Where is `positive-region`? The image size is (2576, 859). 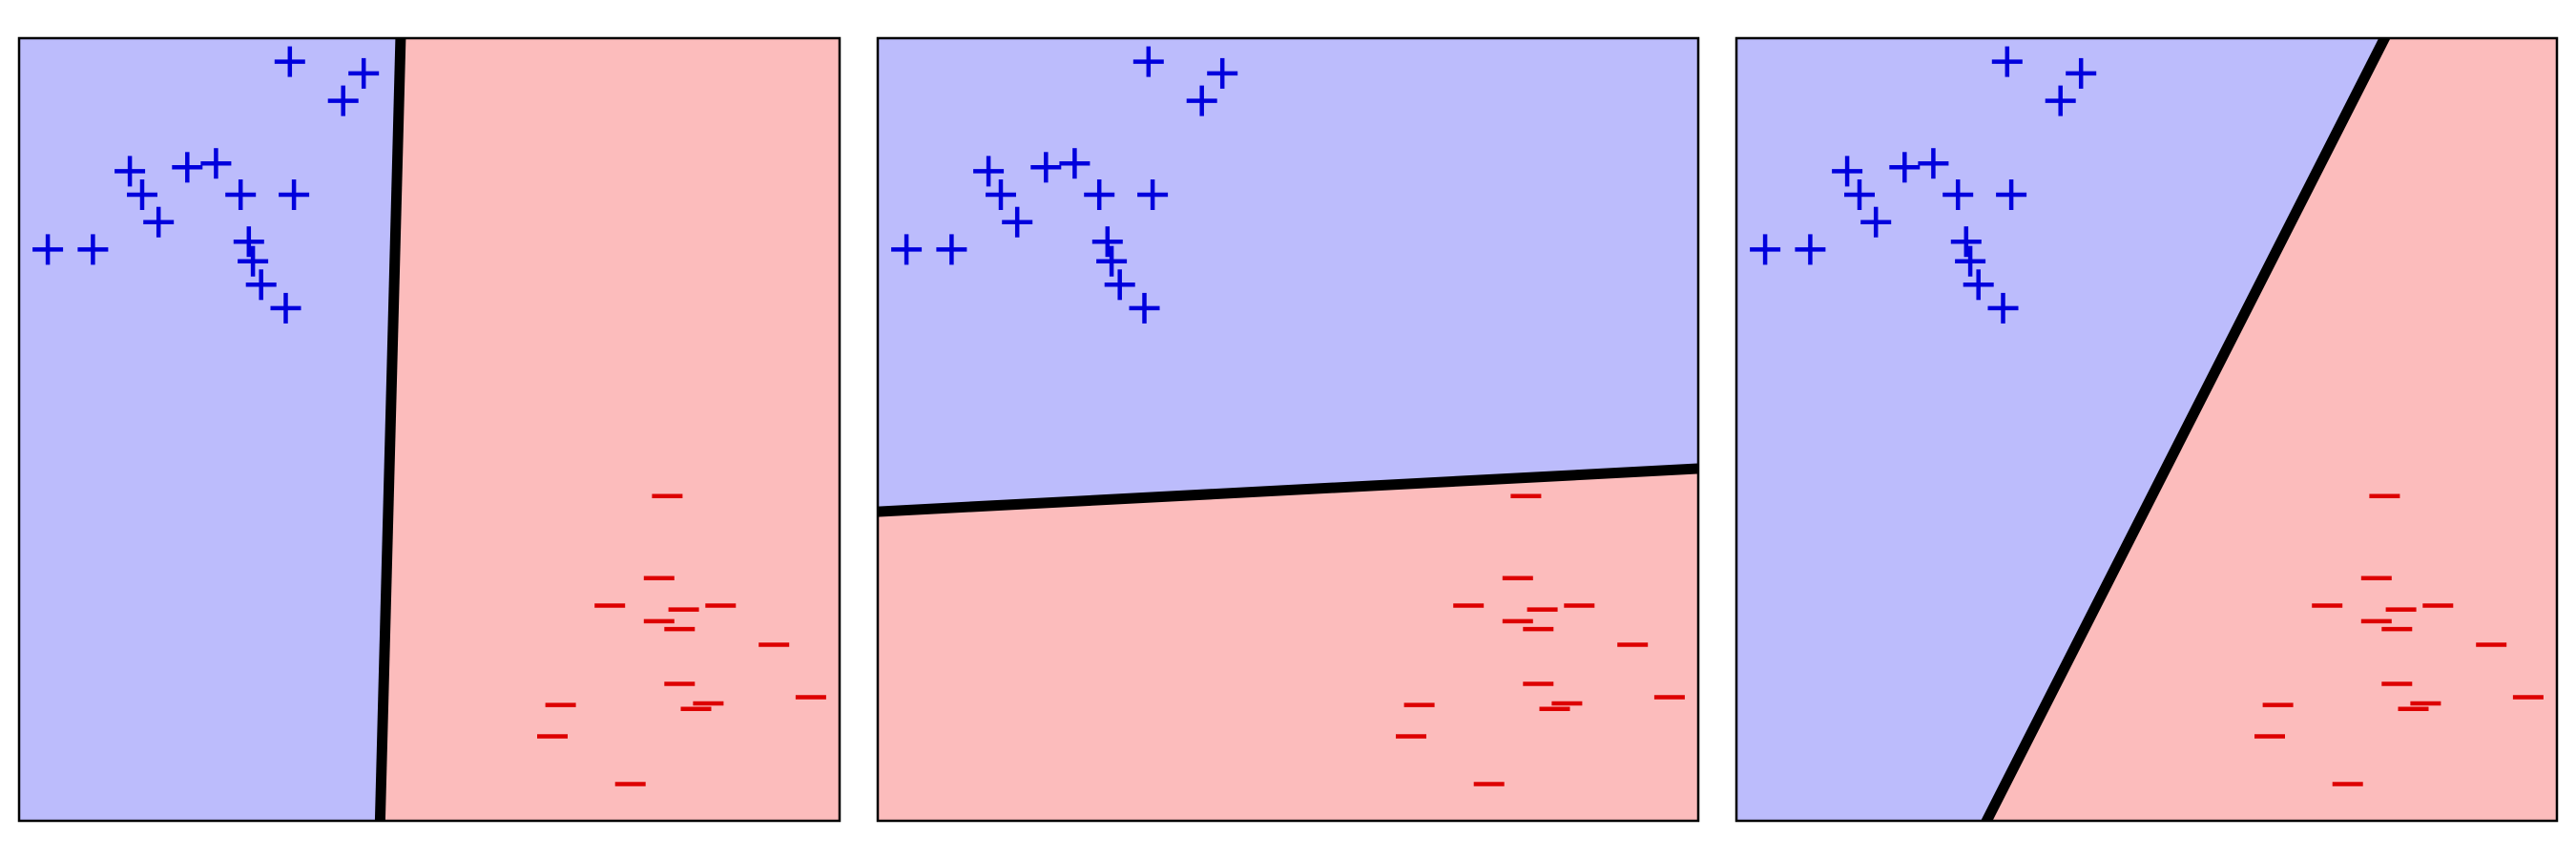
positive-region is located at coordinates (210, 429).